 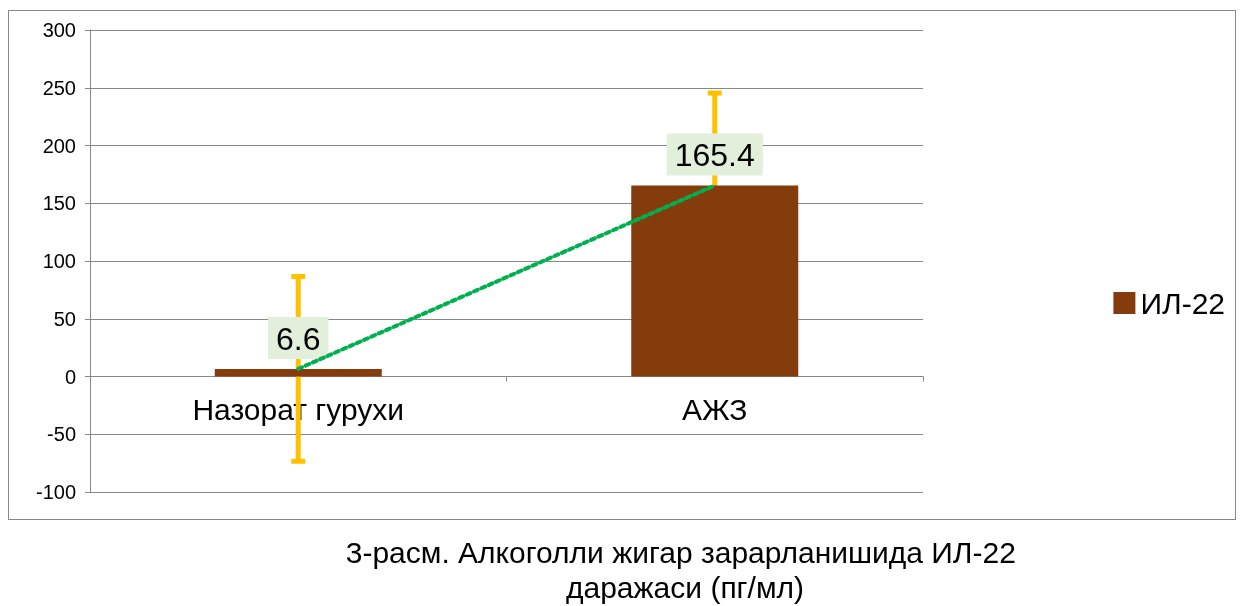 I want to click on data-label: 6.6, so click(x=298, y=338).